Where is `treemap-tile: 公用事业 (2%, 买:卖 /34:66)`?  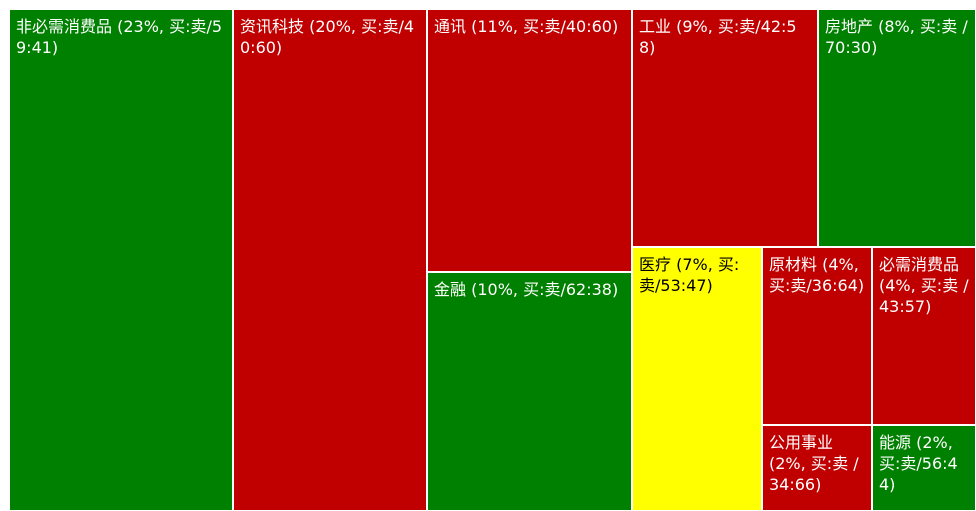
treemap-tile: 公用事业 (2%, 买:卖 /34:66) is located at coordinates (817, 468).